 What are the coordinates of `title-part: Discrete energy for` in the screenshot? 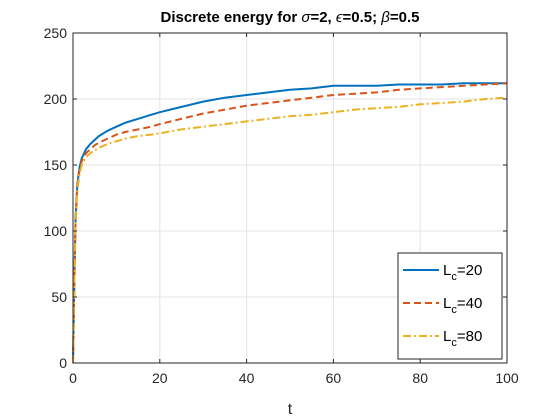 It's located at (231, 17).